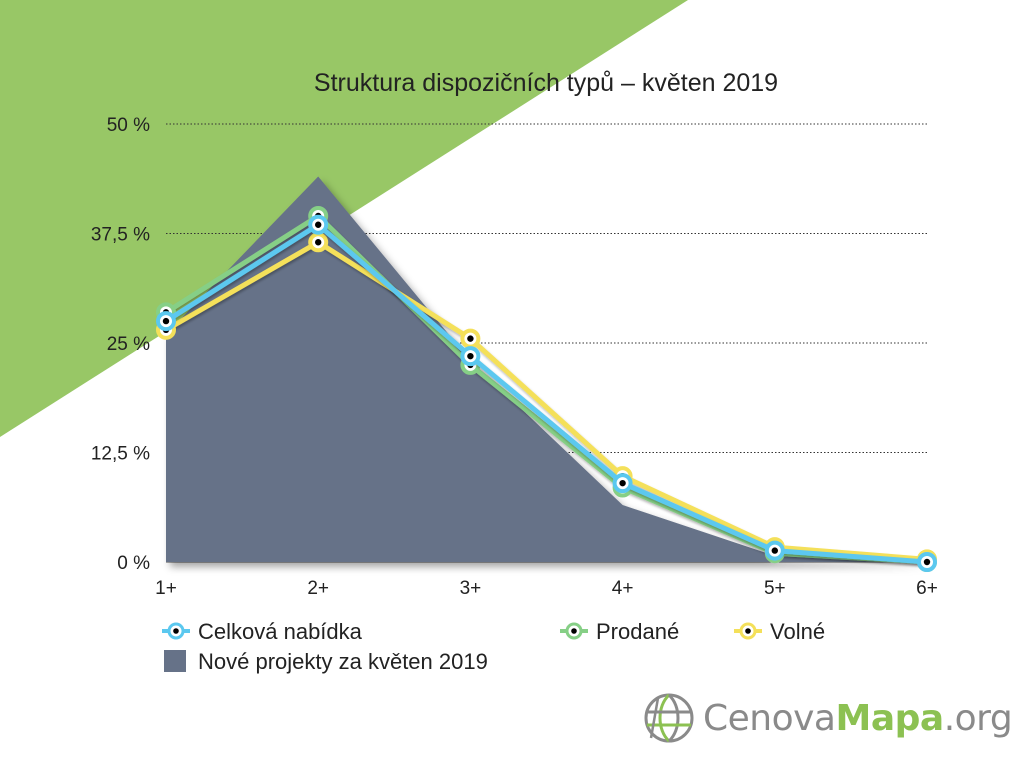  I want to click on legend-item: Volné, so click(779, 631).